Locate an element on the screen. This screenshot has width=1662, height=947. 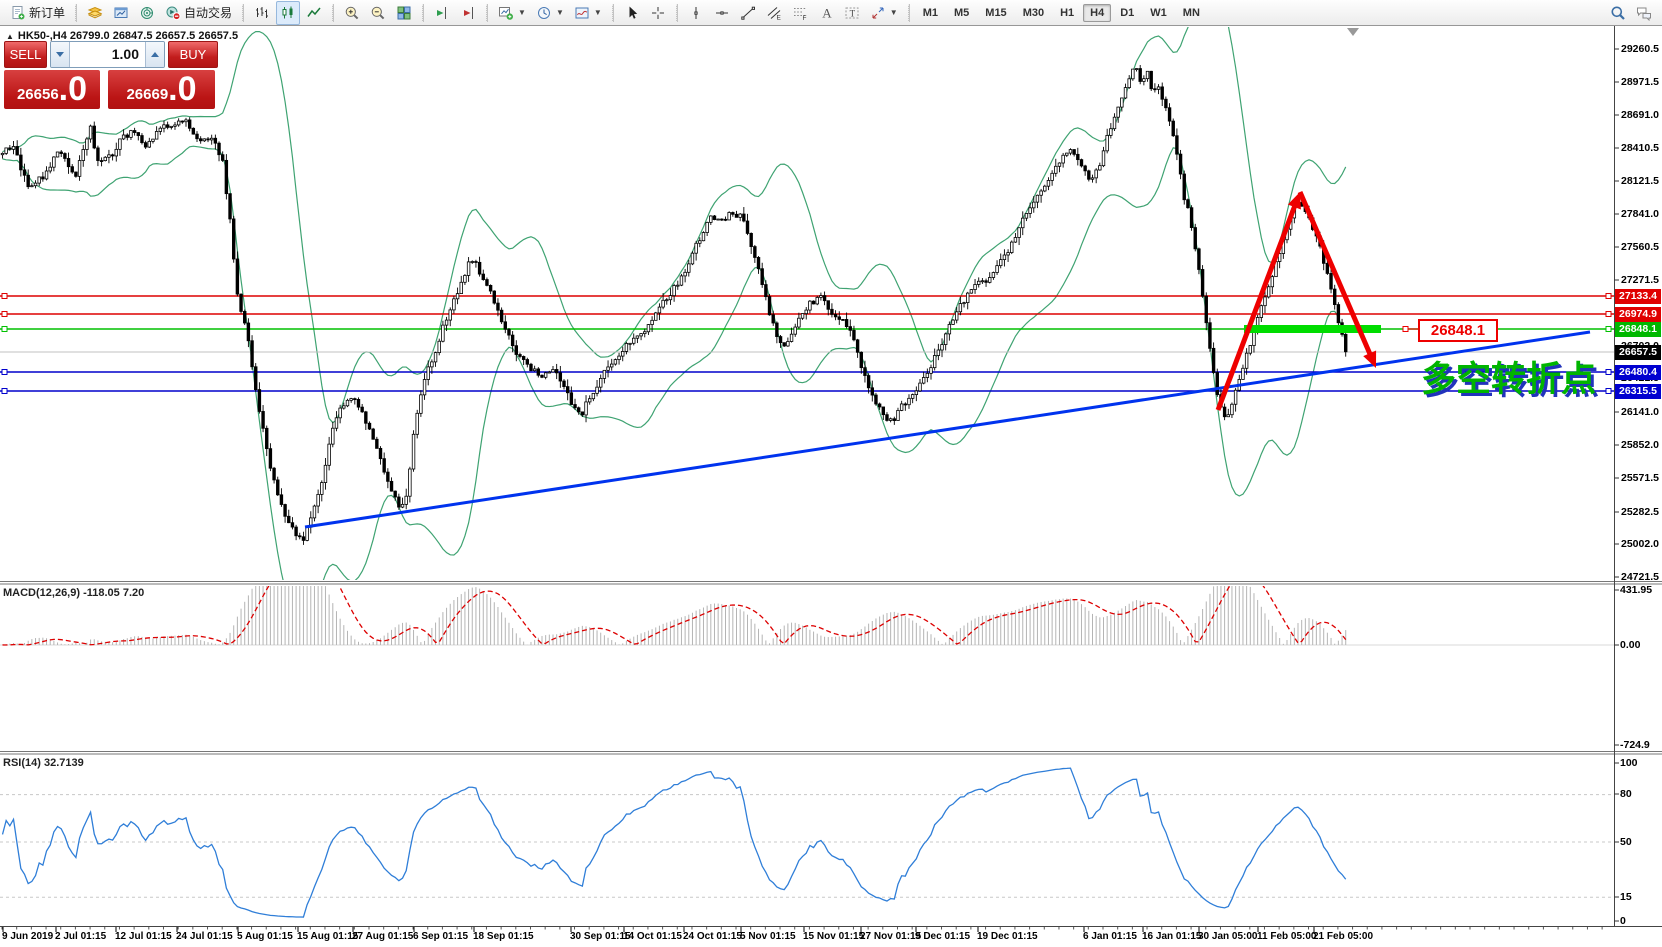
profiles-button: ▼ is located at coordinates (550, 13).